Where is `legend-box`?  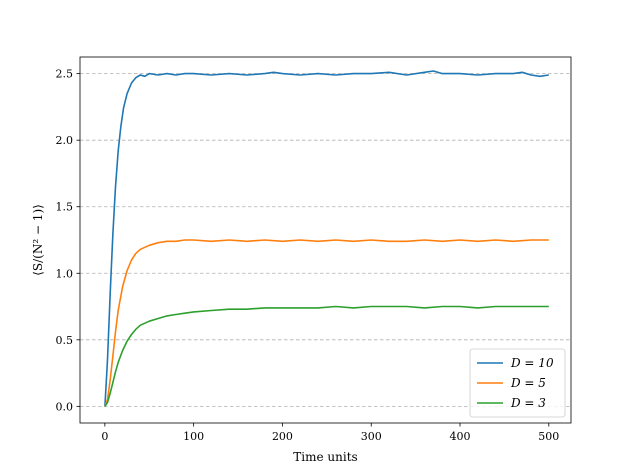 legend-box is located at coordinates (517, 383).